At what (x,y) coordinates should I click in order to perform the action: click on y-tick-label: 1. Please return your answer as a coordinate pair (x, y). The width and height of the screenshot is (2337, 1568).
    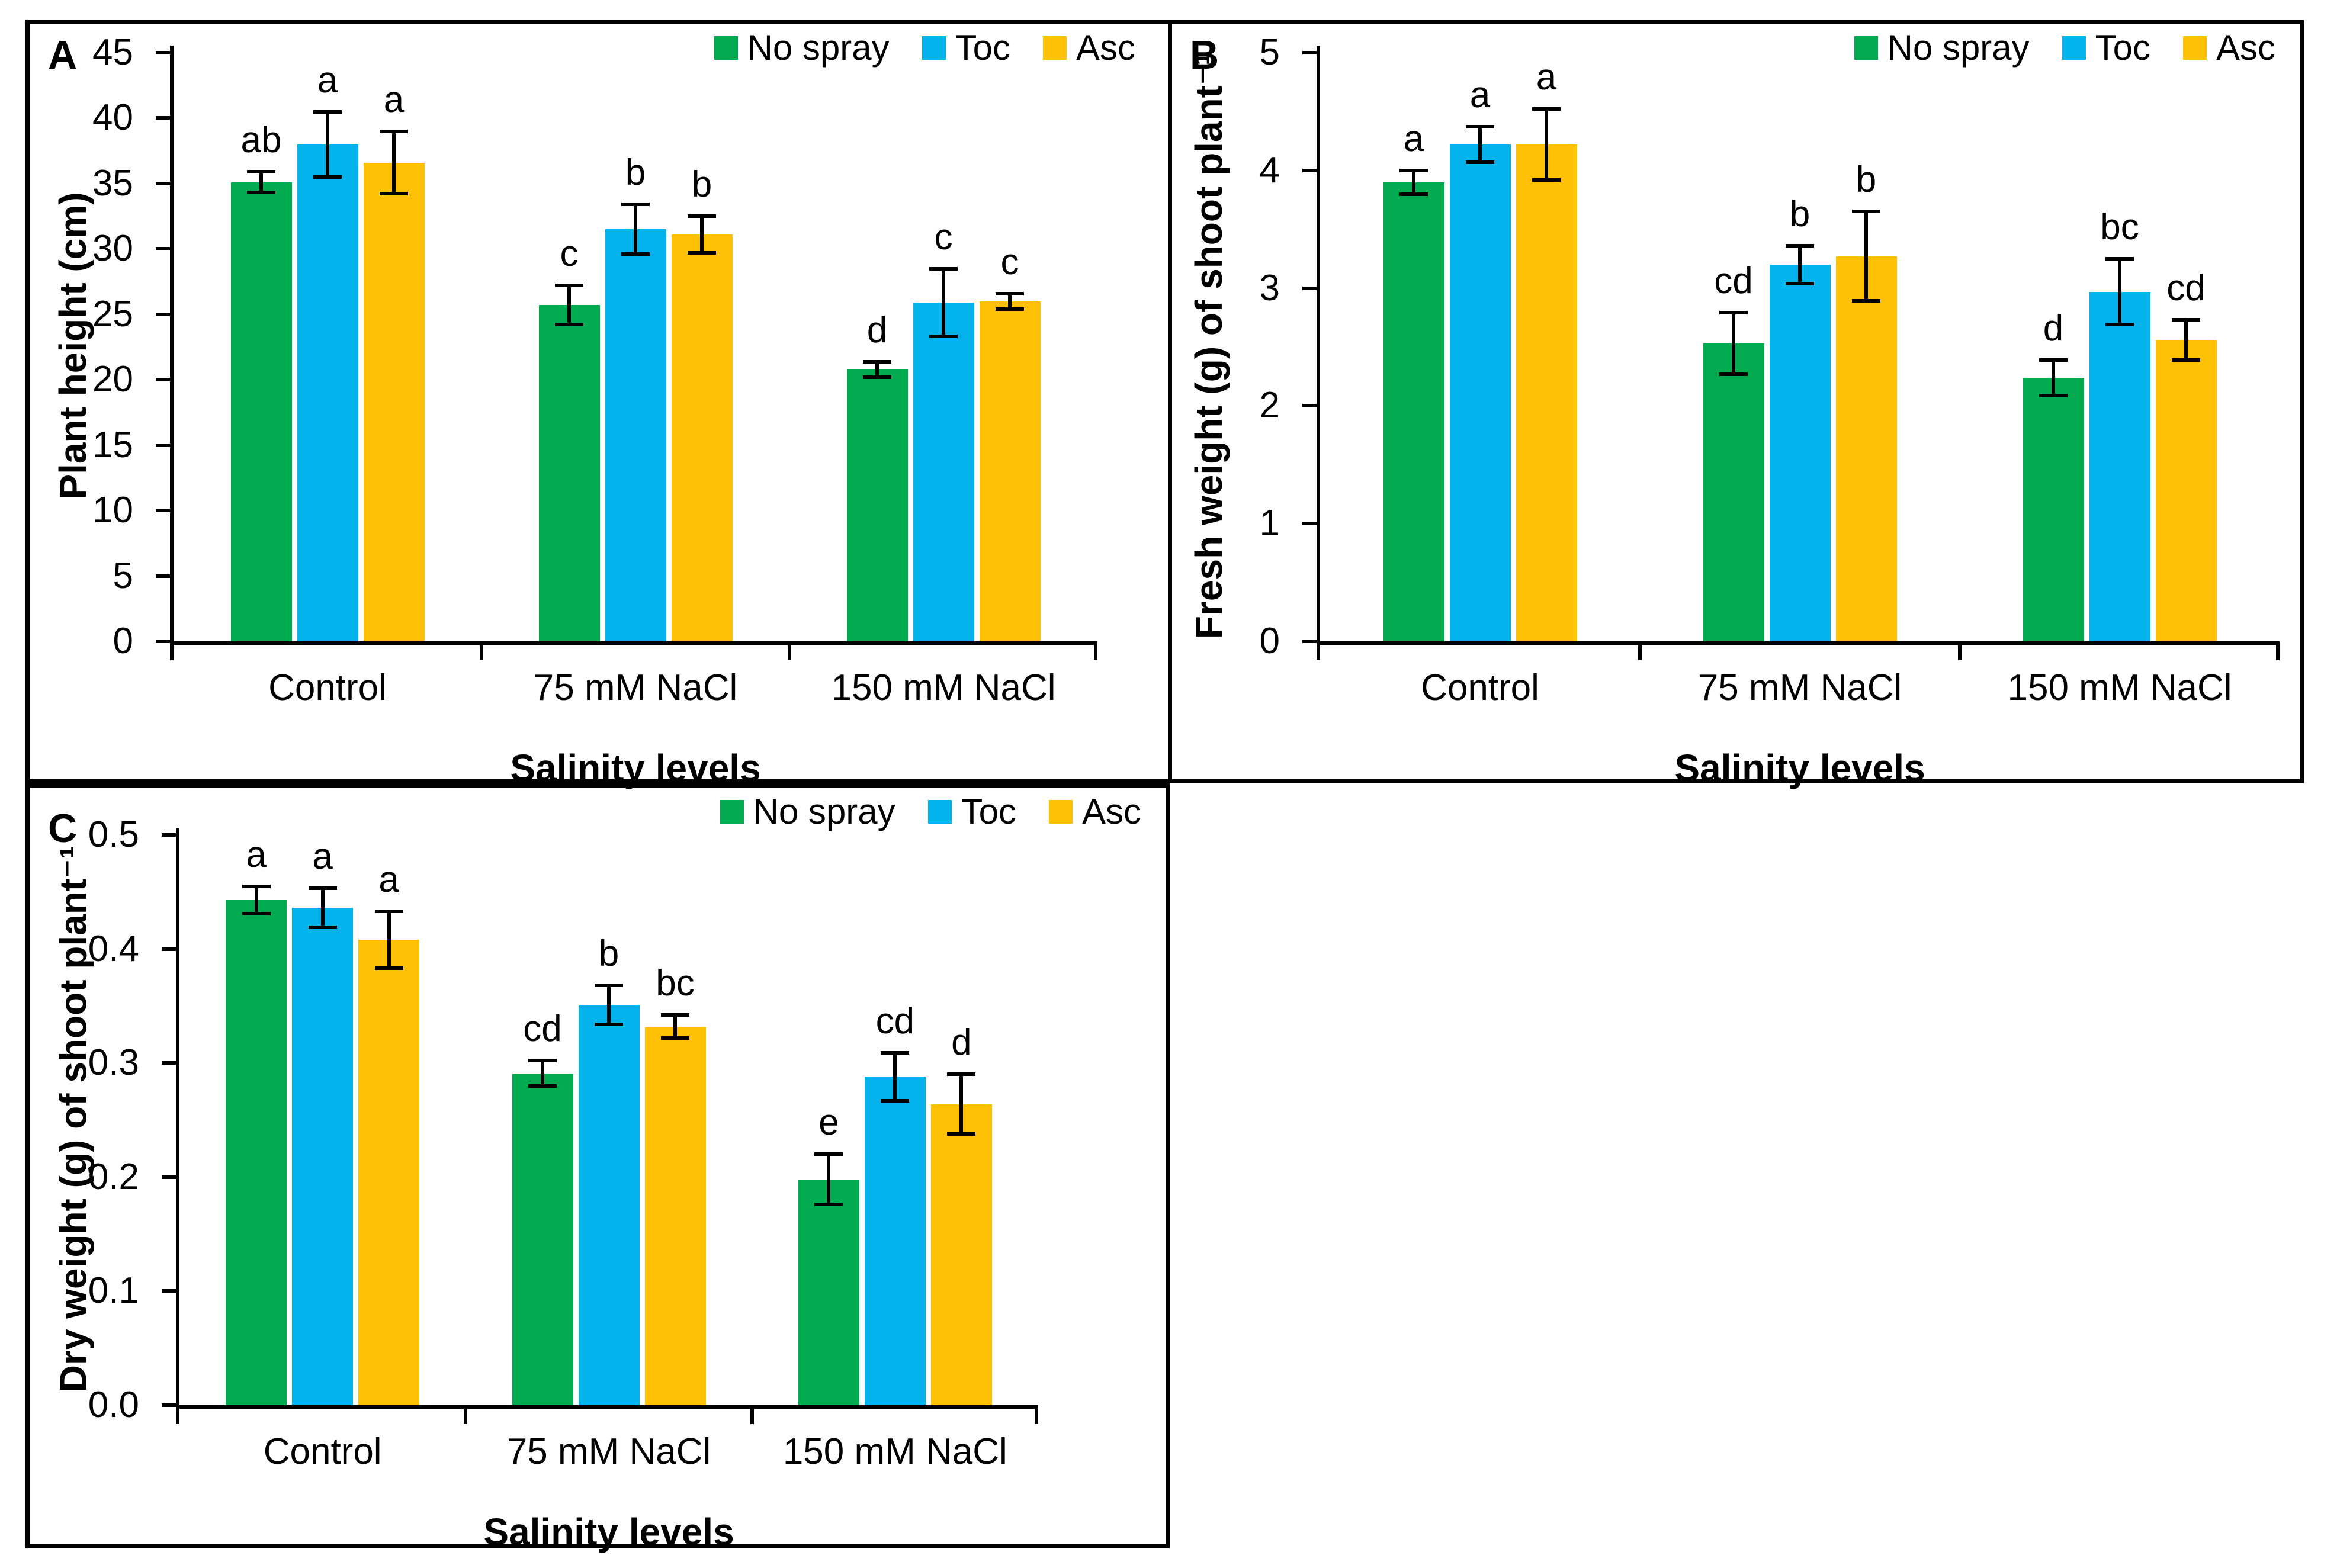
    Looking at the image, I should click on (1270, 523).